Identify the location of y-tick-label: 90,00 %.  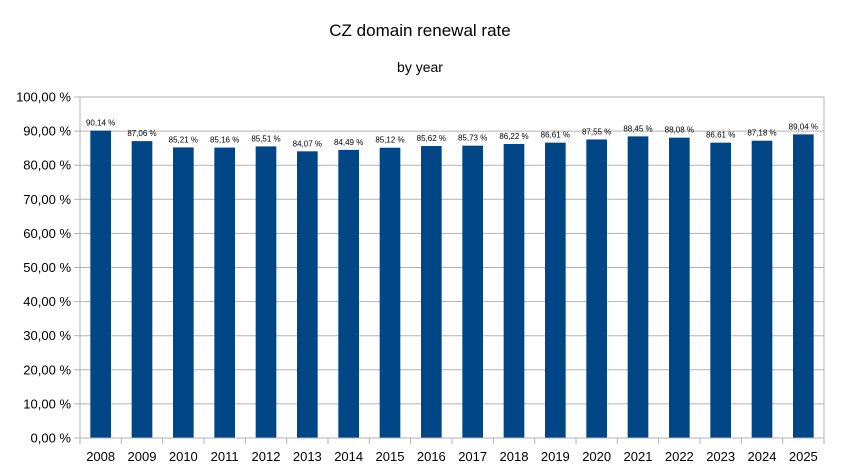
(47, 131).